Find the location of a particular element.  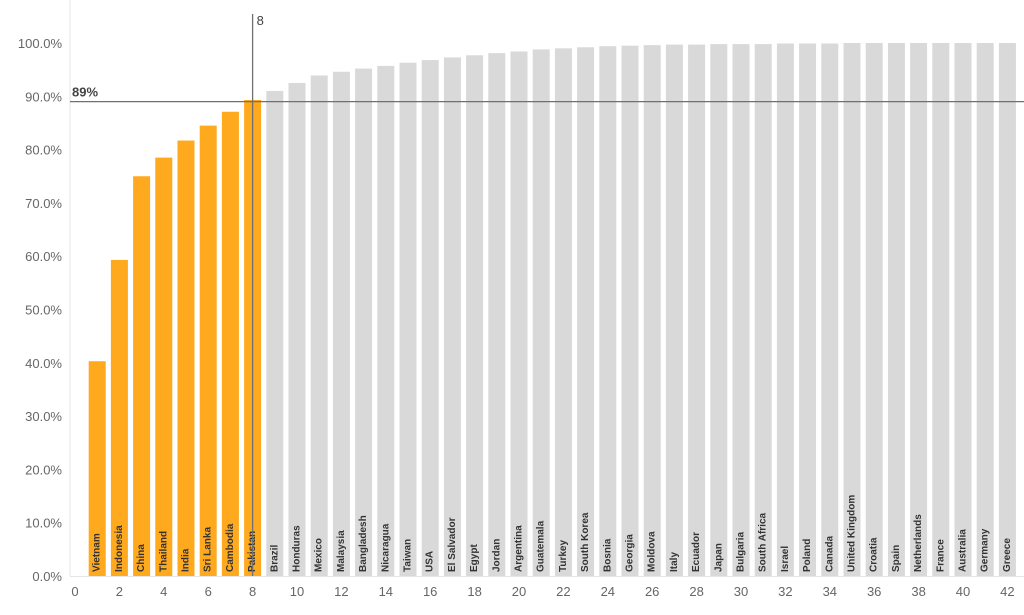

bar-label: Sri Lanka is located at coordinates (208, 549).